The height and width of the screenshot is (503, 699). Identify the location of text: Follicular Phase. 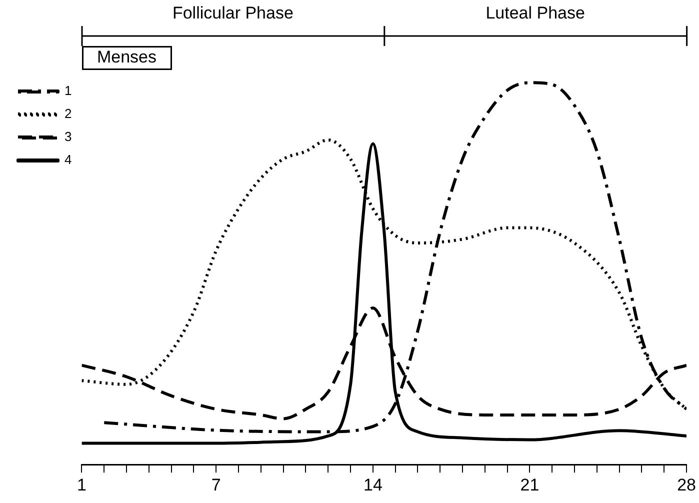
(233, 13).